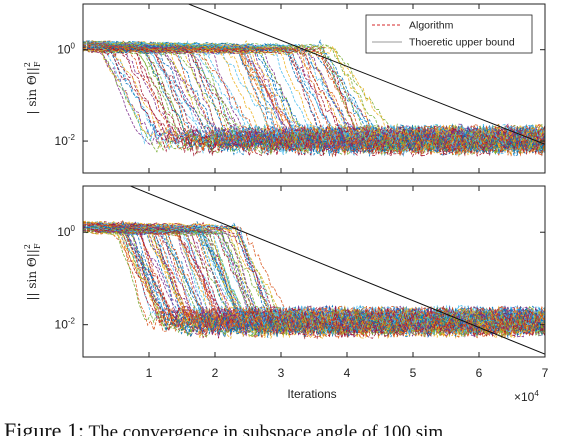 The height and width of the screenshot is (436, 570). Describe the element at coordinates (545, 373) in the screenshot. I see `bottom-xtick-label: 7` at that location.